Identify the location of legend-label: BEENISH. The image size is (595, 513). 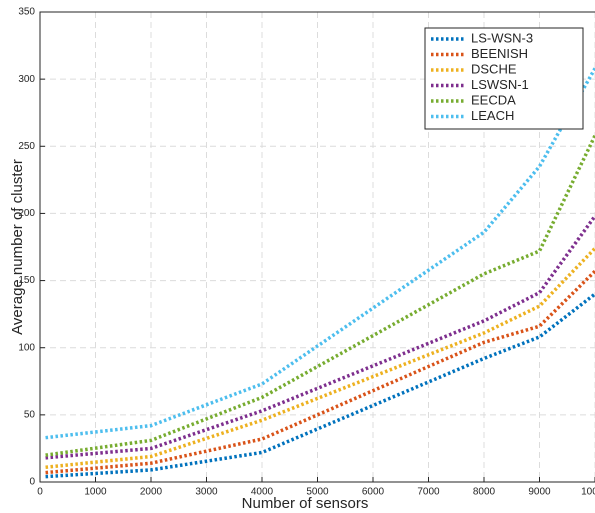
(499, 53).